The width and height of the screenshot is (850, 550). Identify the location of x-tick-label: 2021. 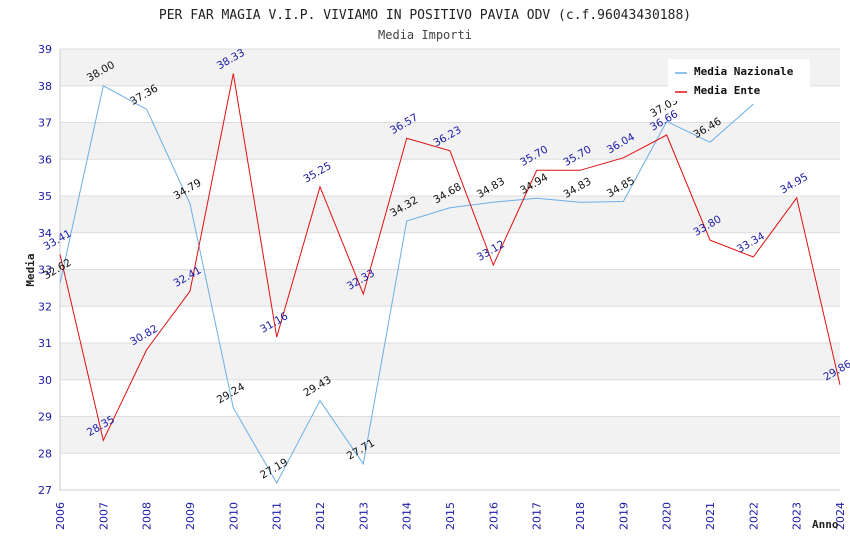
(710, 516).